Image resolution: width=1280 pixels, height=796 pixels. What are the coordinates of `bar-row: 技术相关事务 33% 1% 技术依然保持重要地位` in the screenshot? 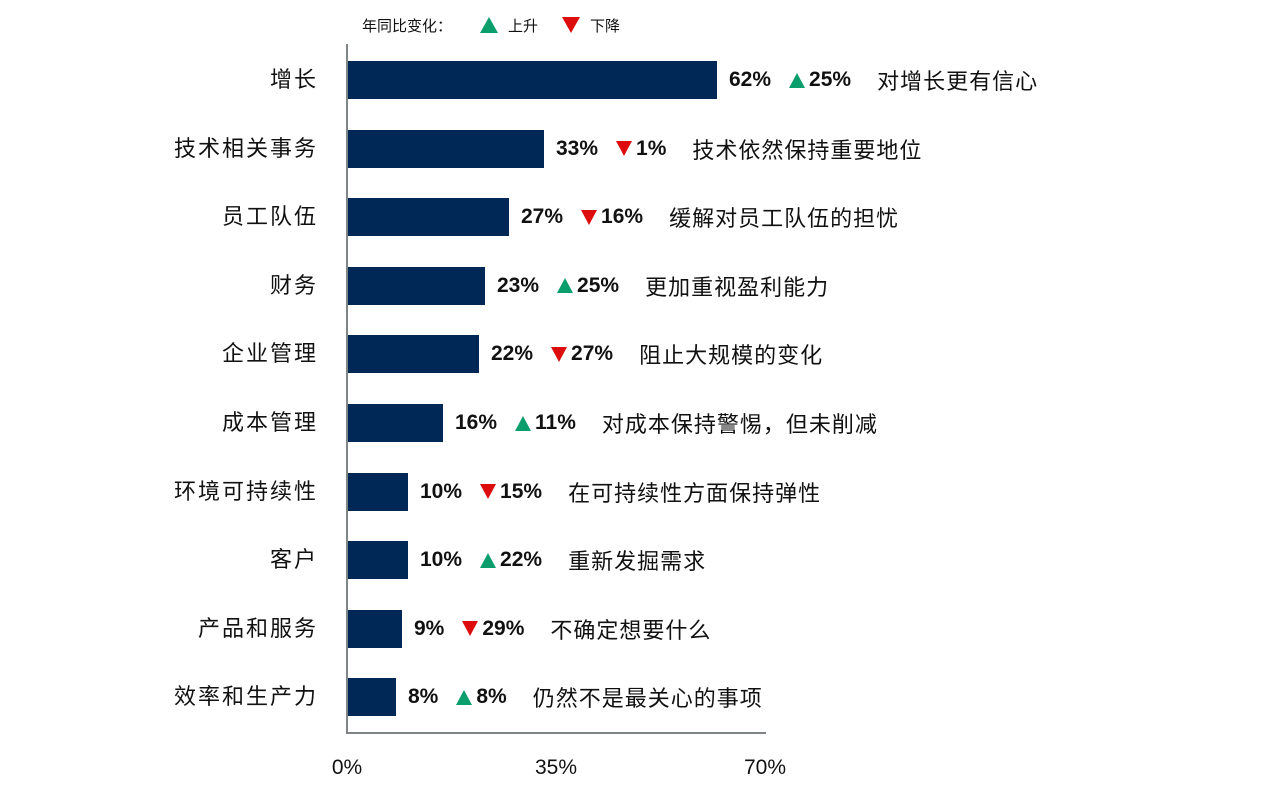 It's located at (640, 148).